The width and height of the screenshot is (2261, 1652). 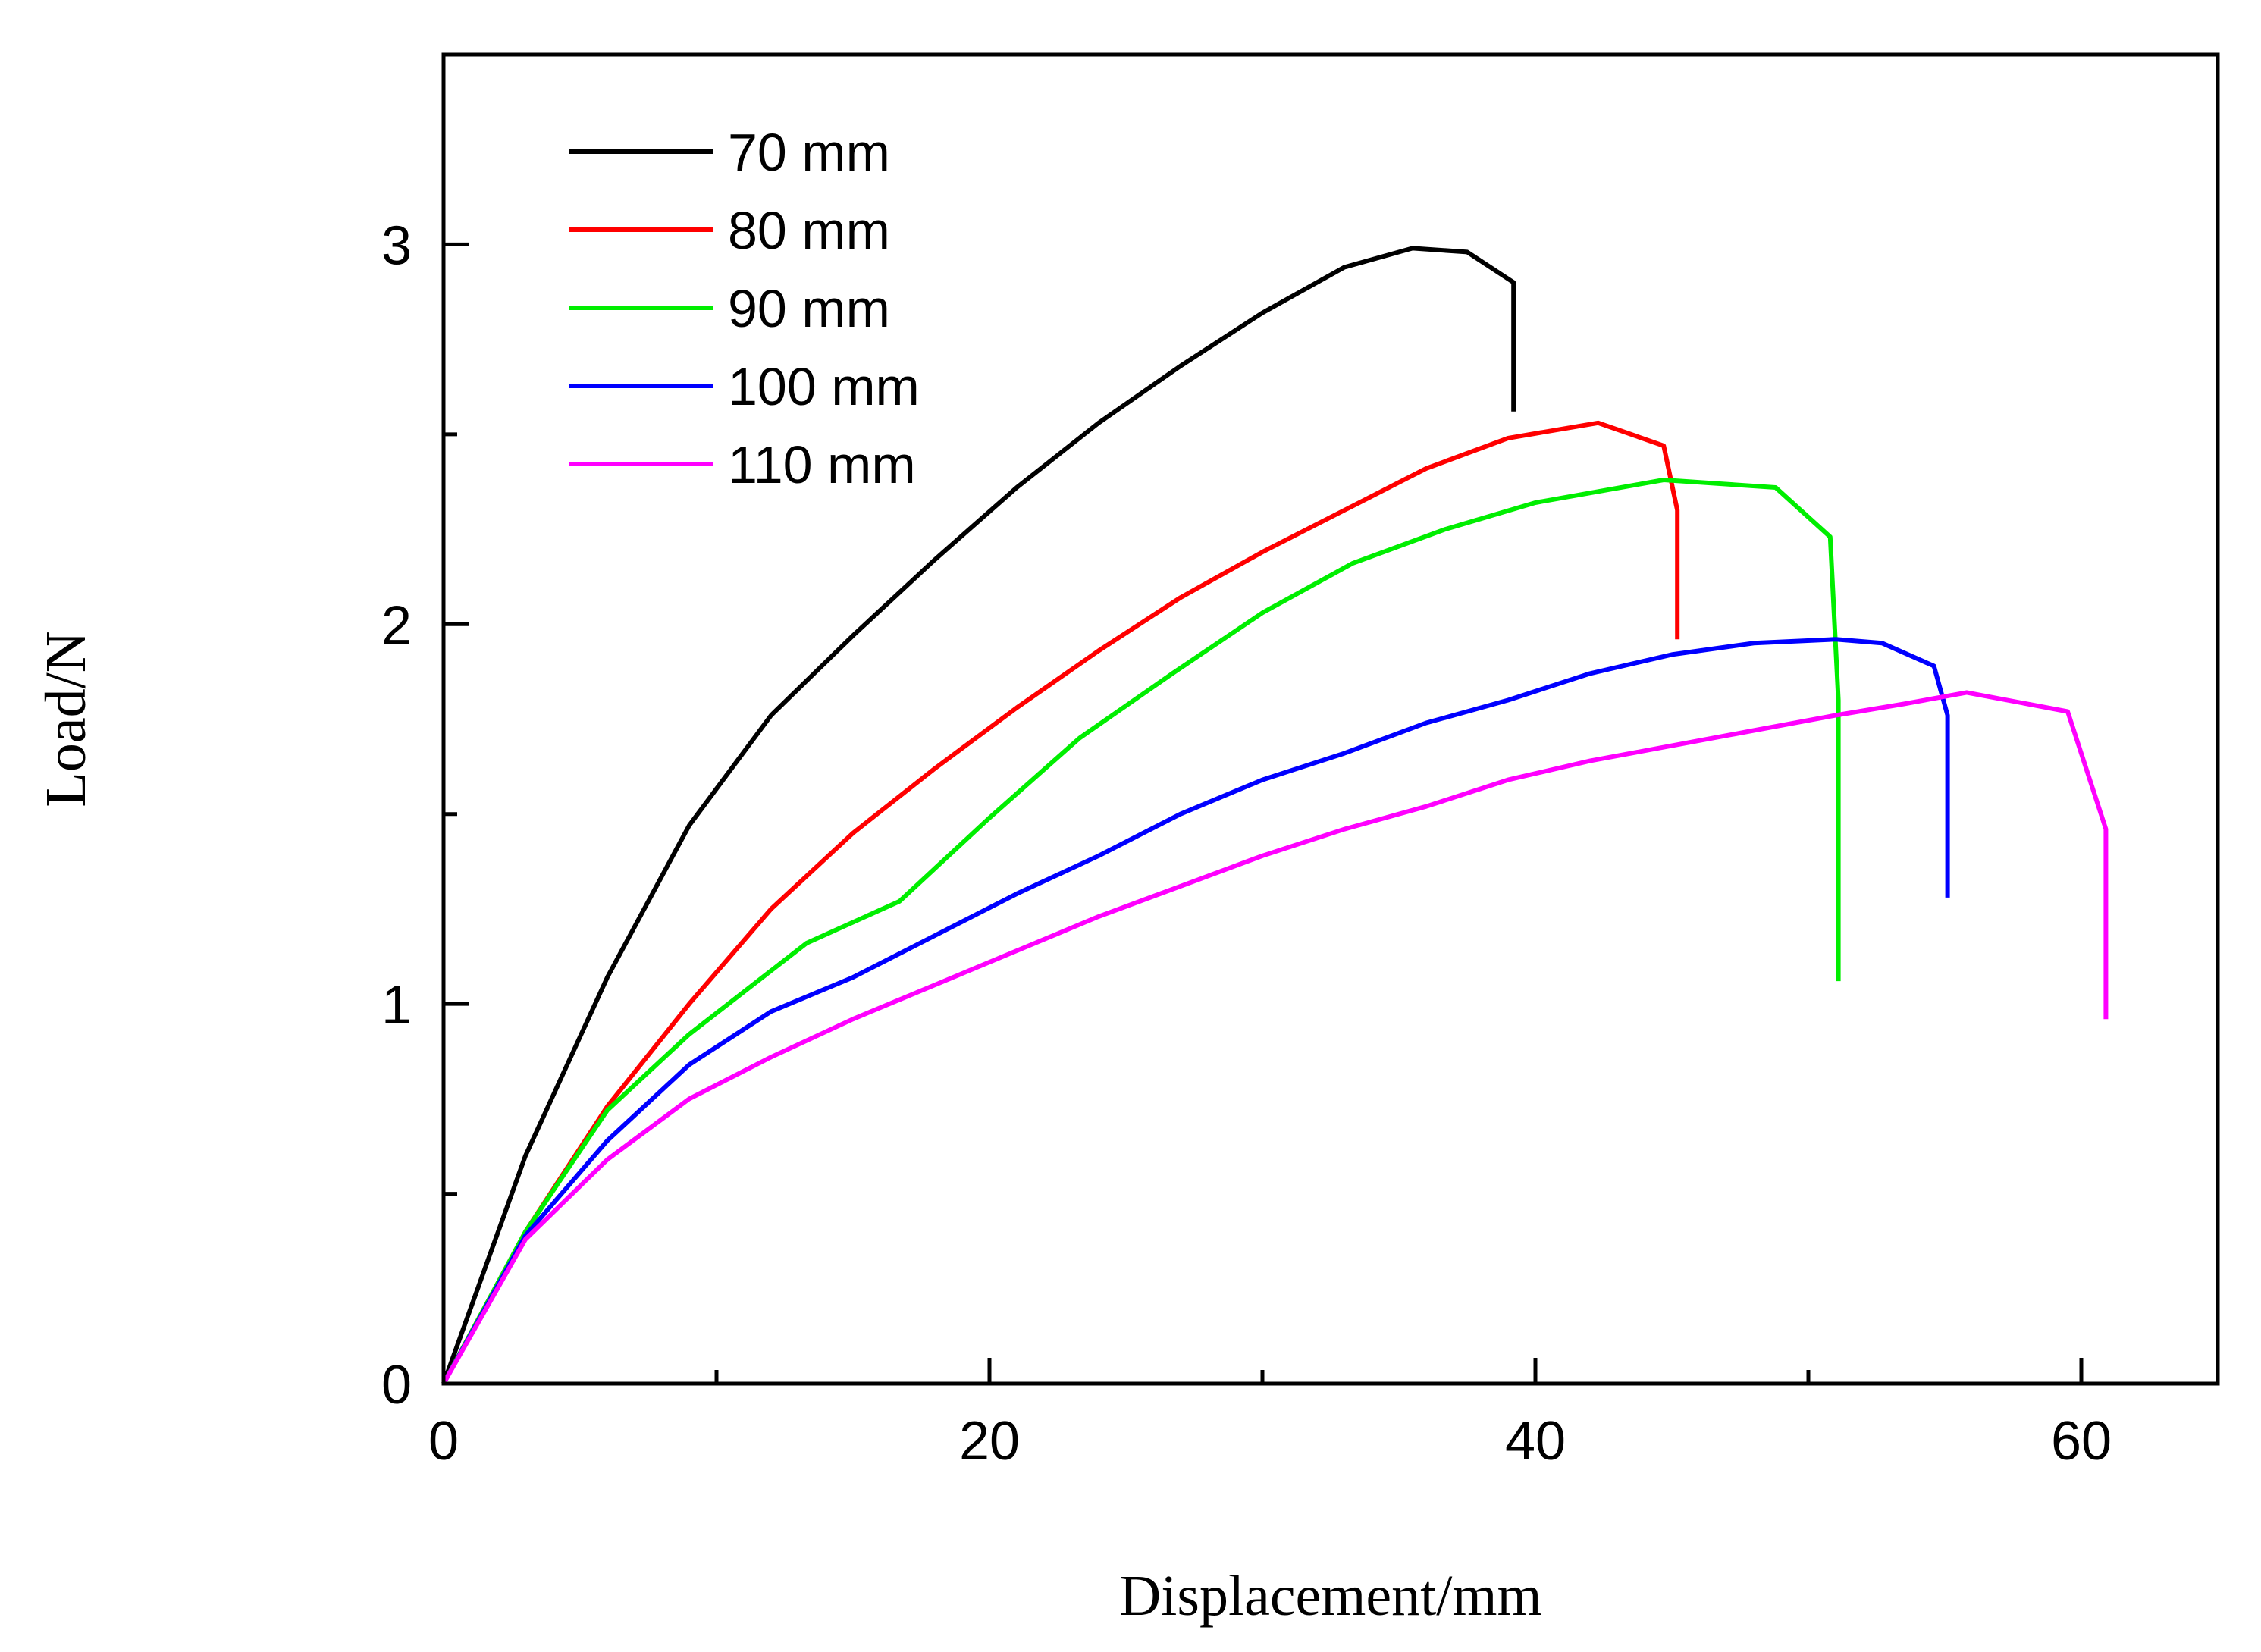 What do you see at coordinates (396, 1005) in the screenshot?
I see `y-tick-label: 1` at bounding box center [396, 1005].